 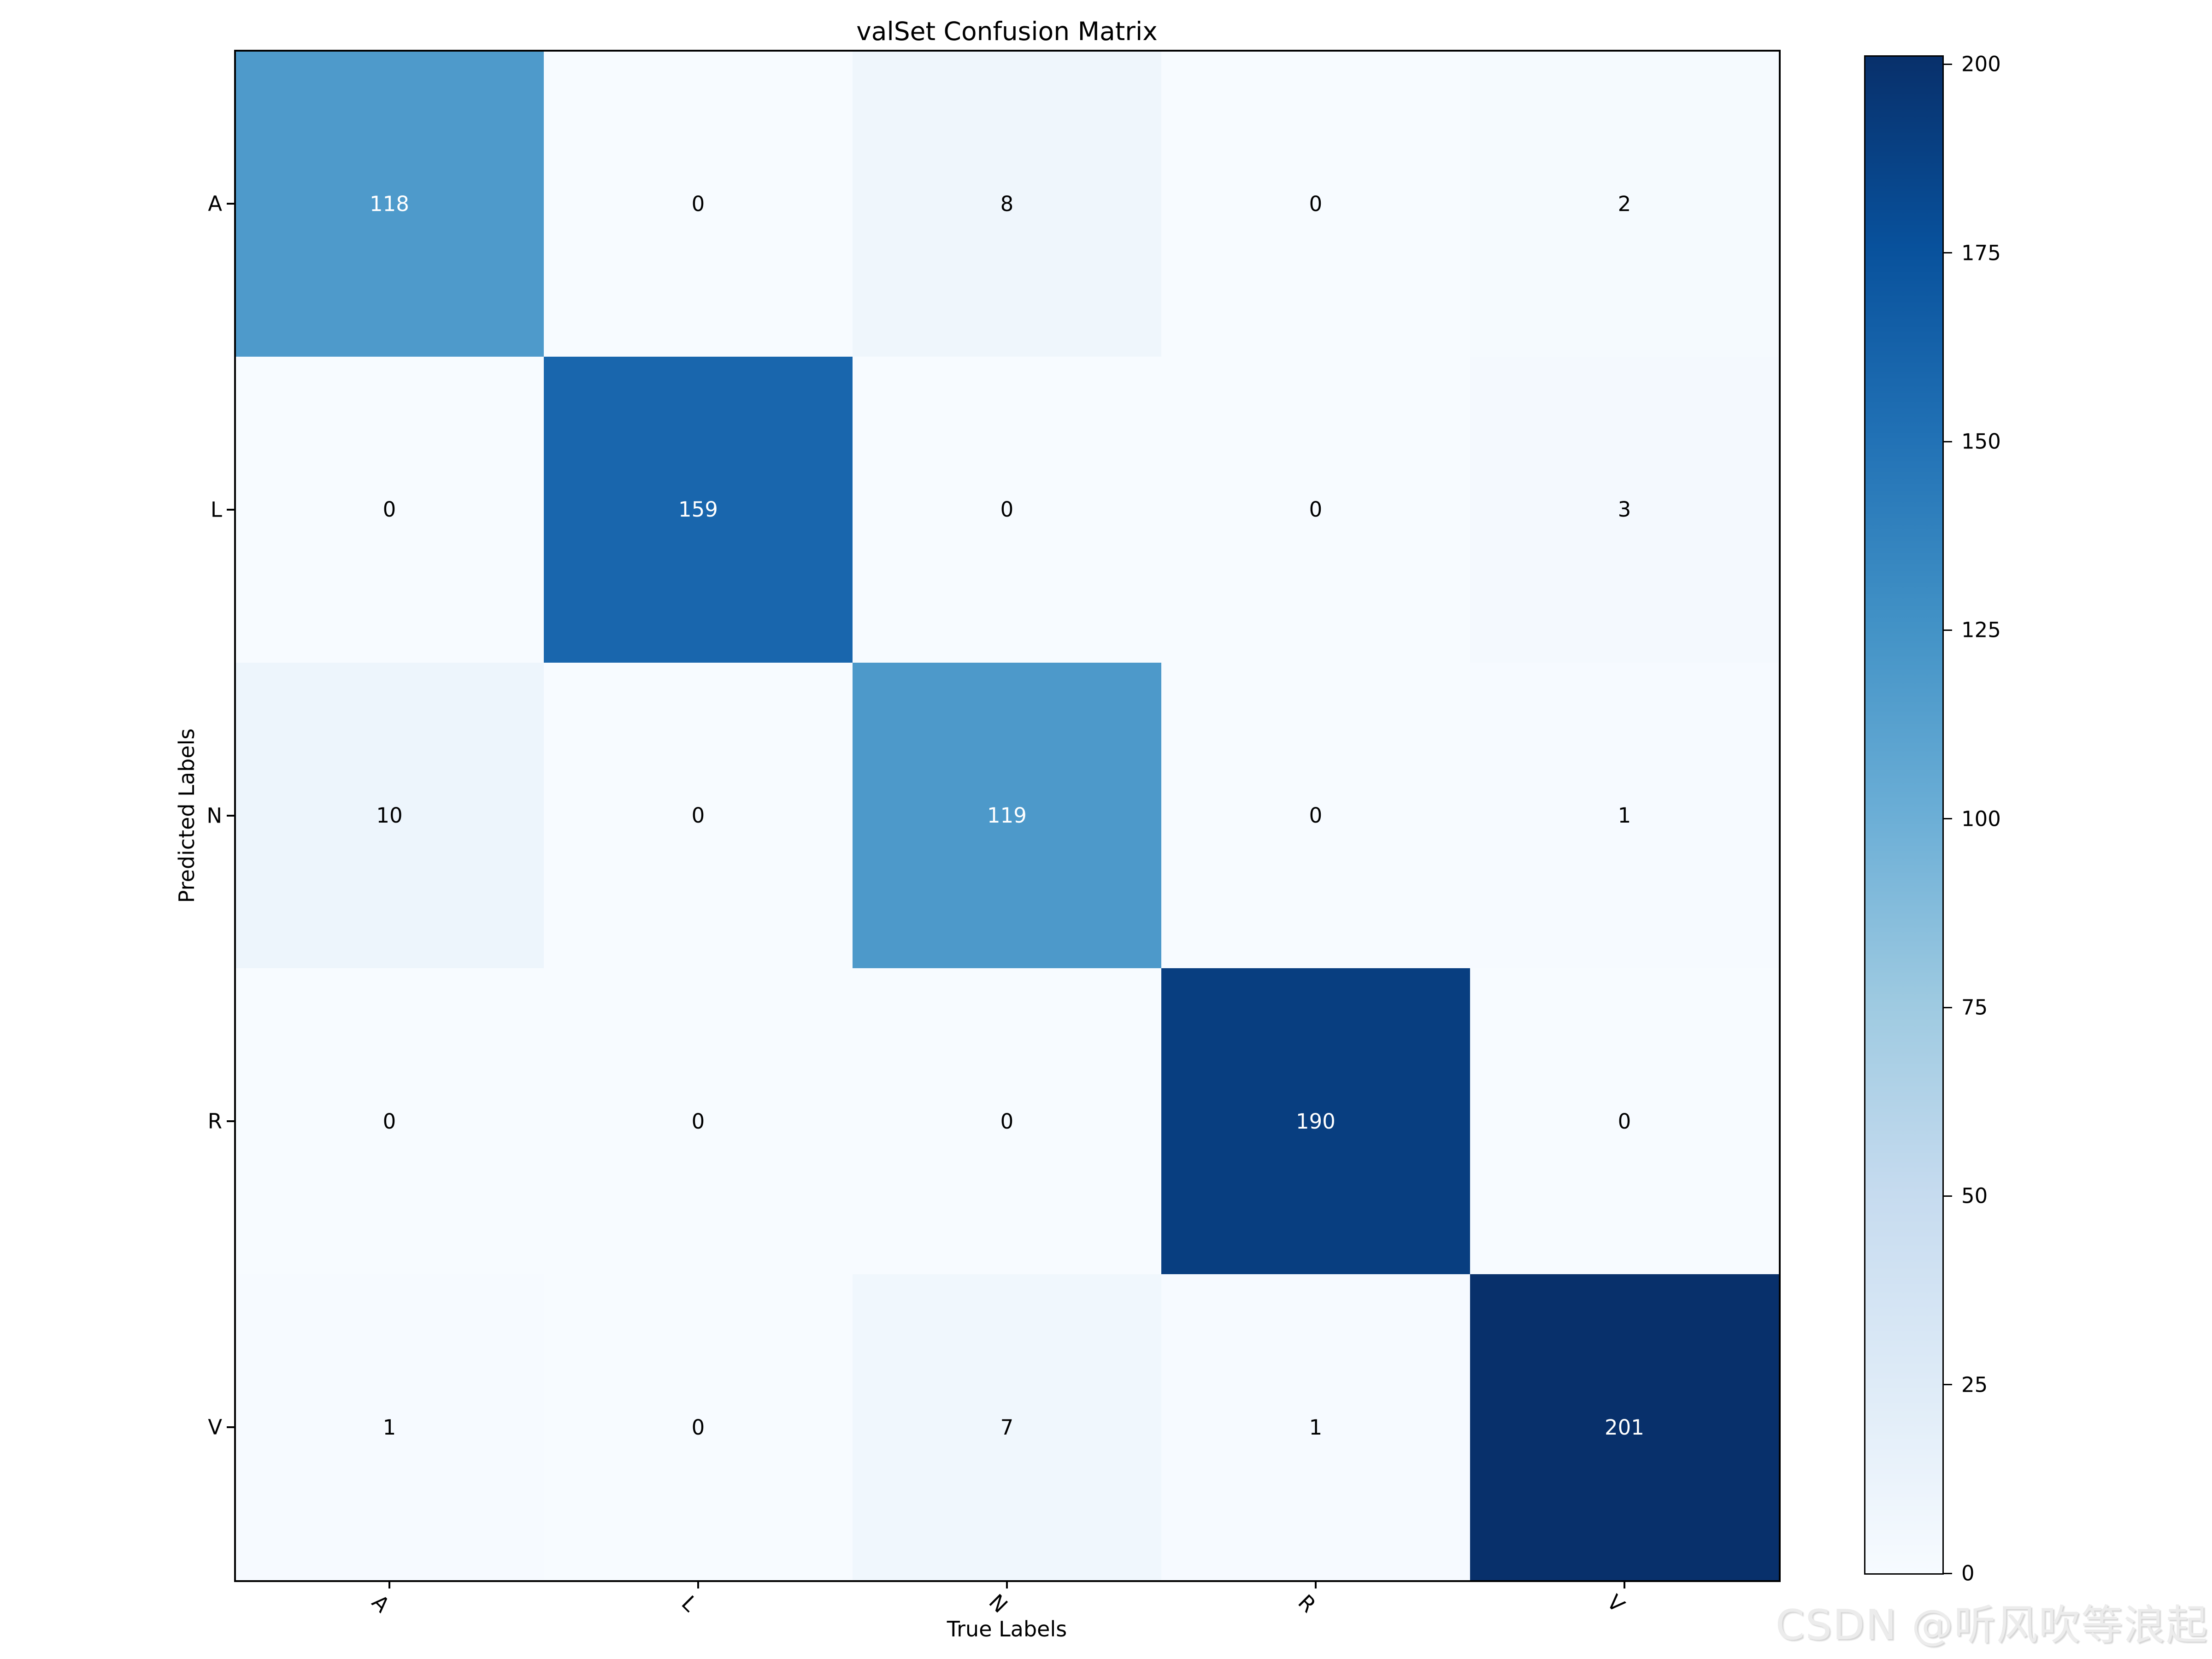 What do you see at coordinates (1981, 441) in the screenshot?
I see `colorbar-tick-label: 150` at bounding box center [1981, 441].